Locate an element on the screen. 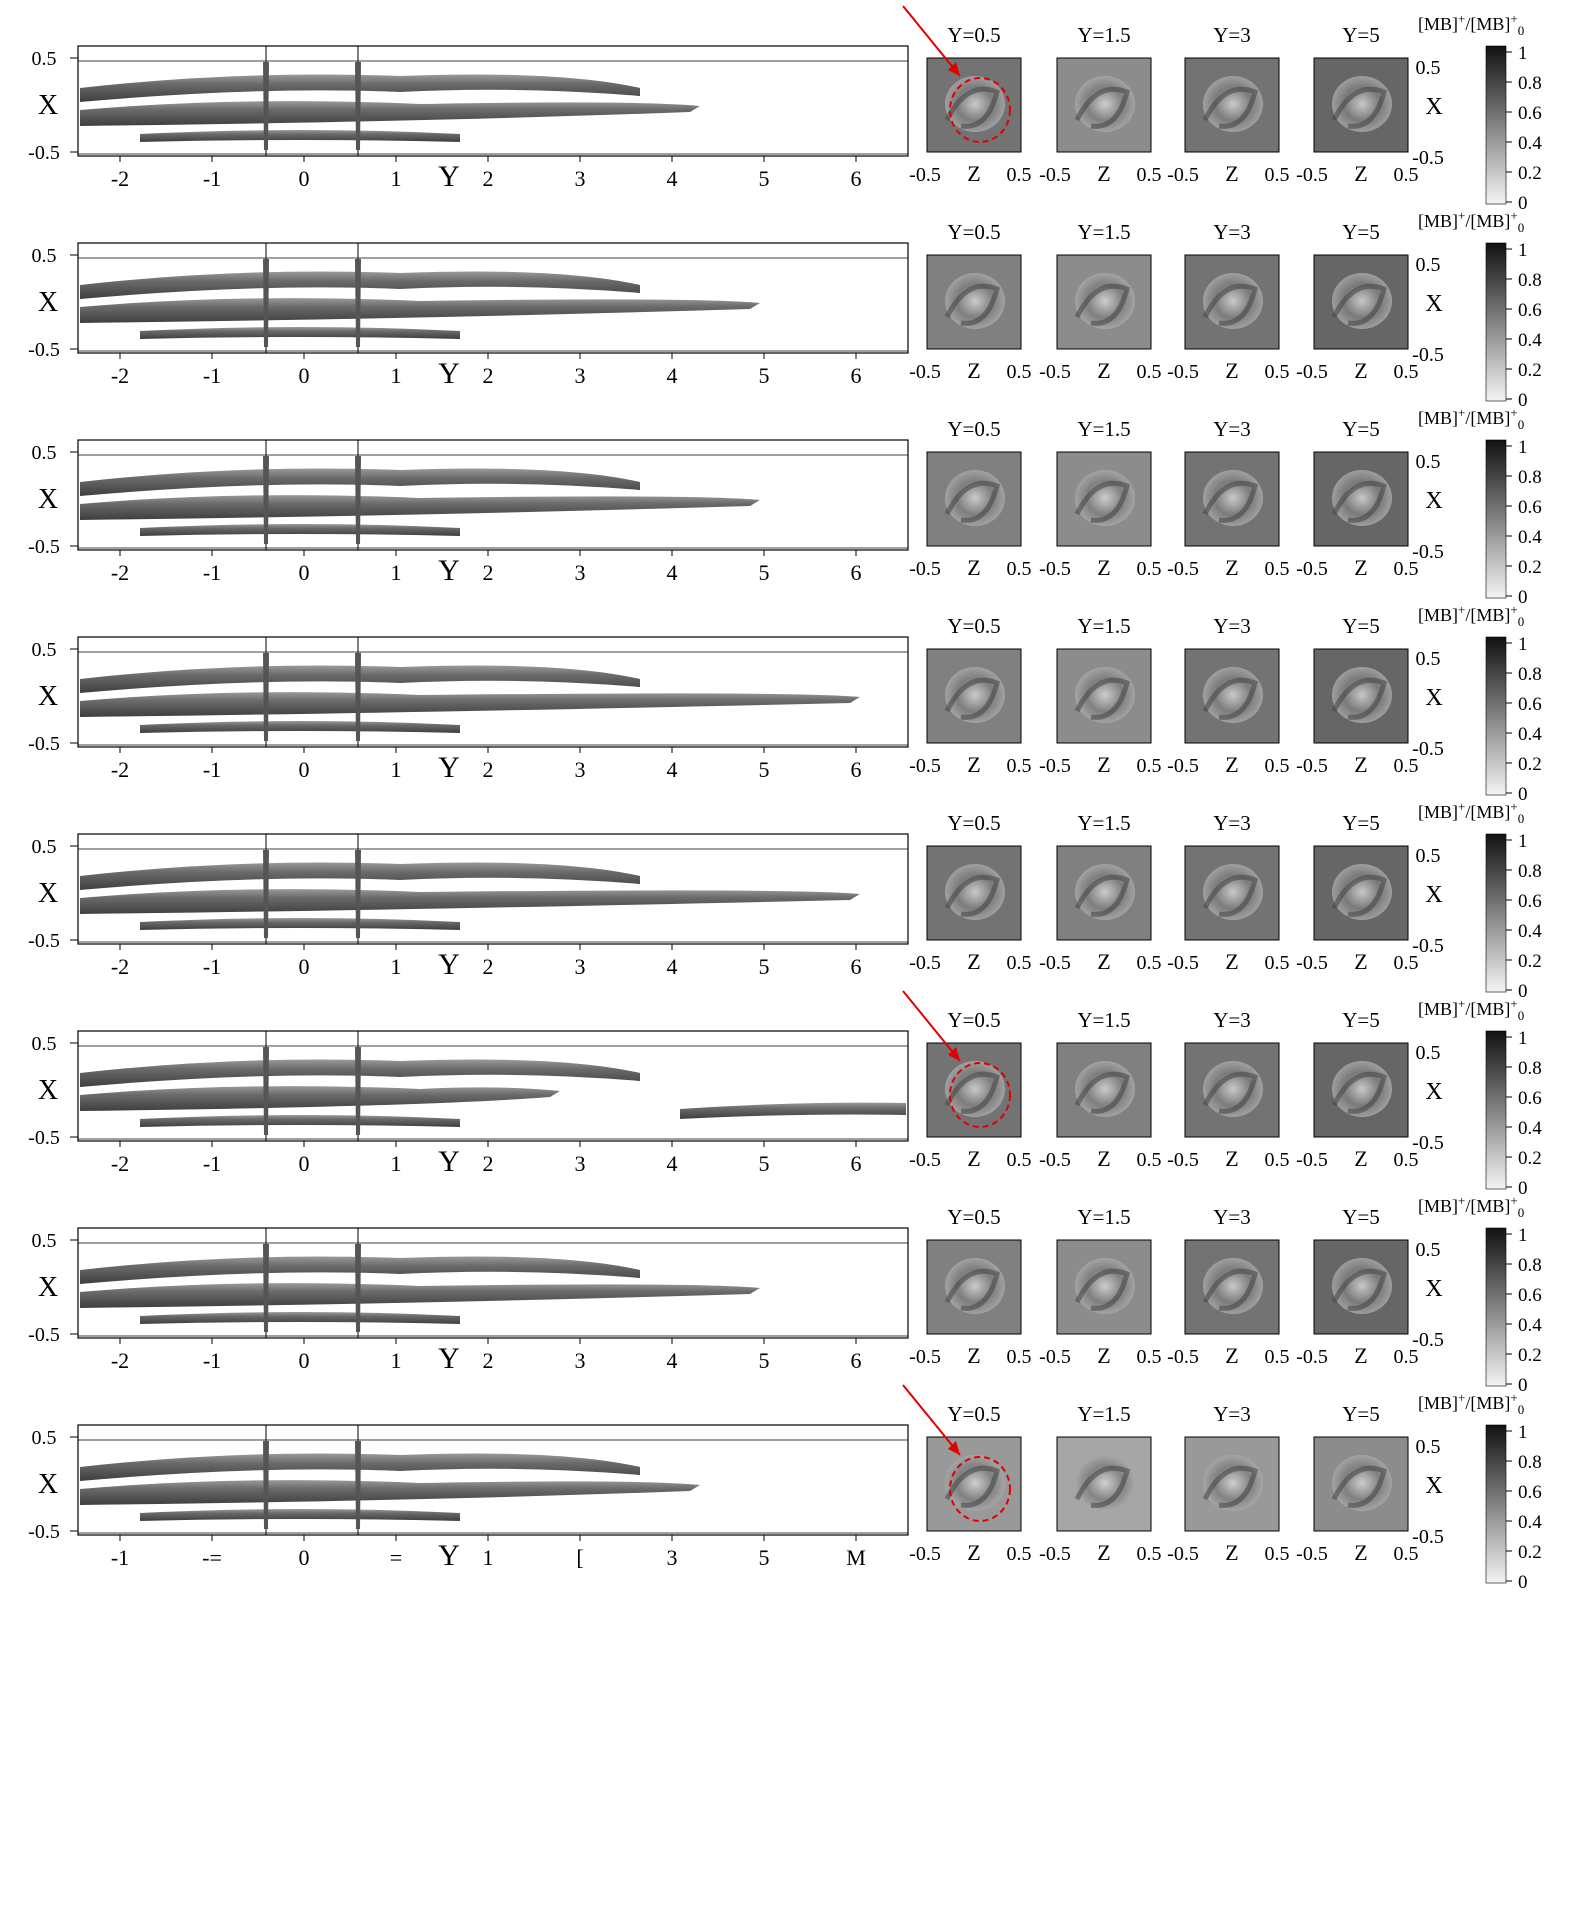 Image resolution: width=1583 pixels, height=1921 pixels. colorbar-tick-label: 0.2 is located at coordinates (1530, 961).